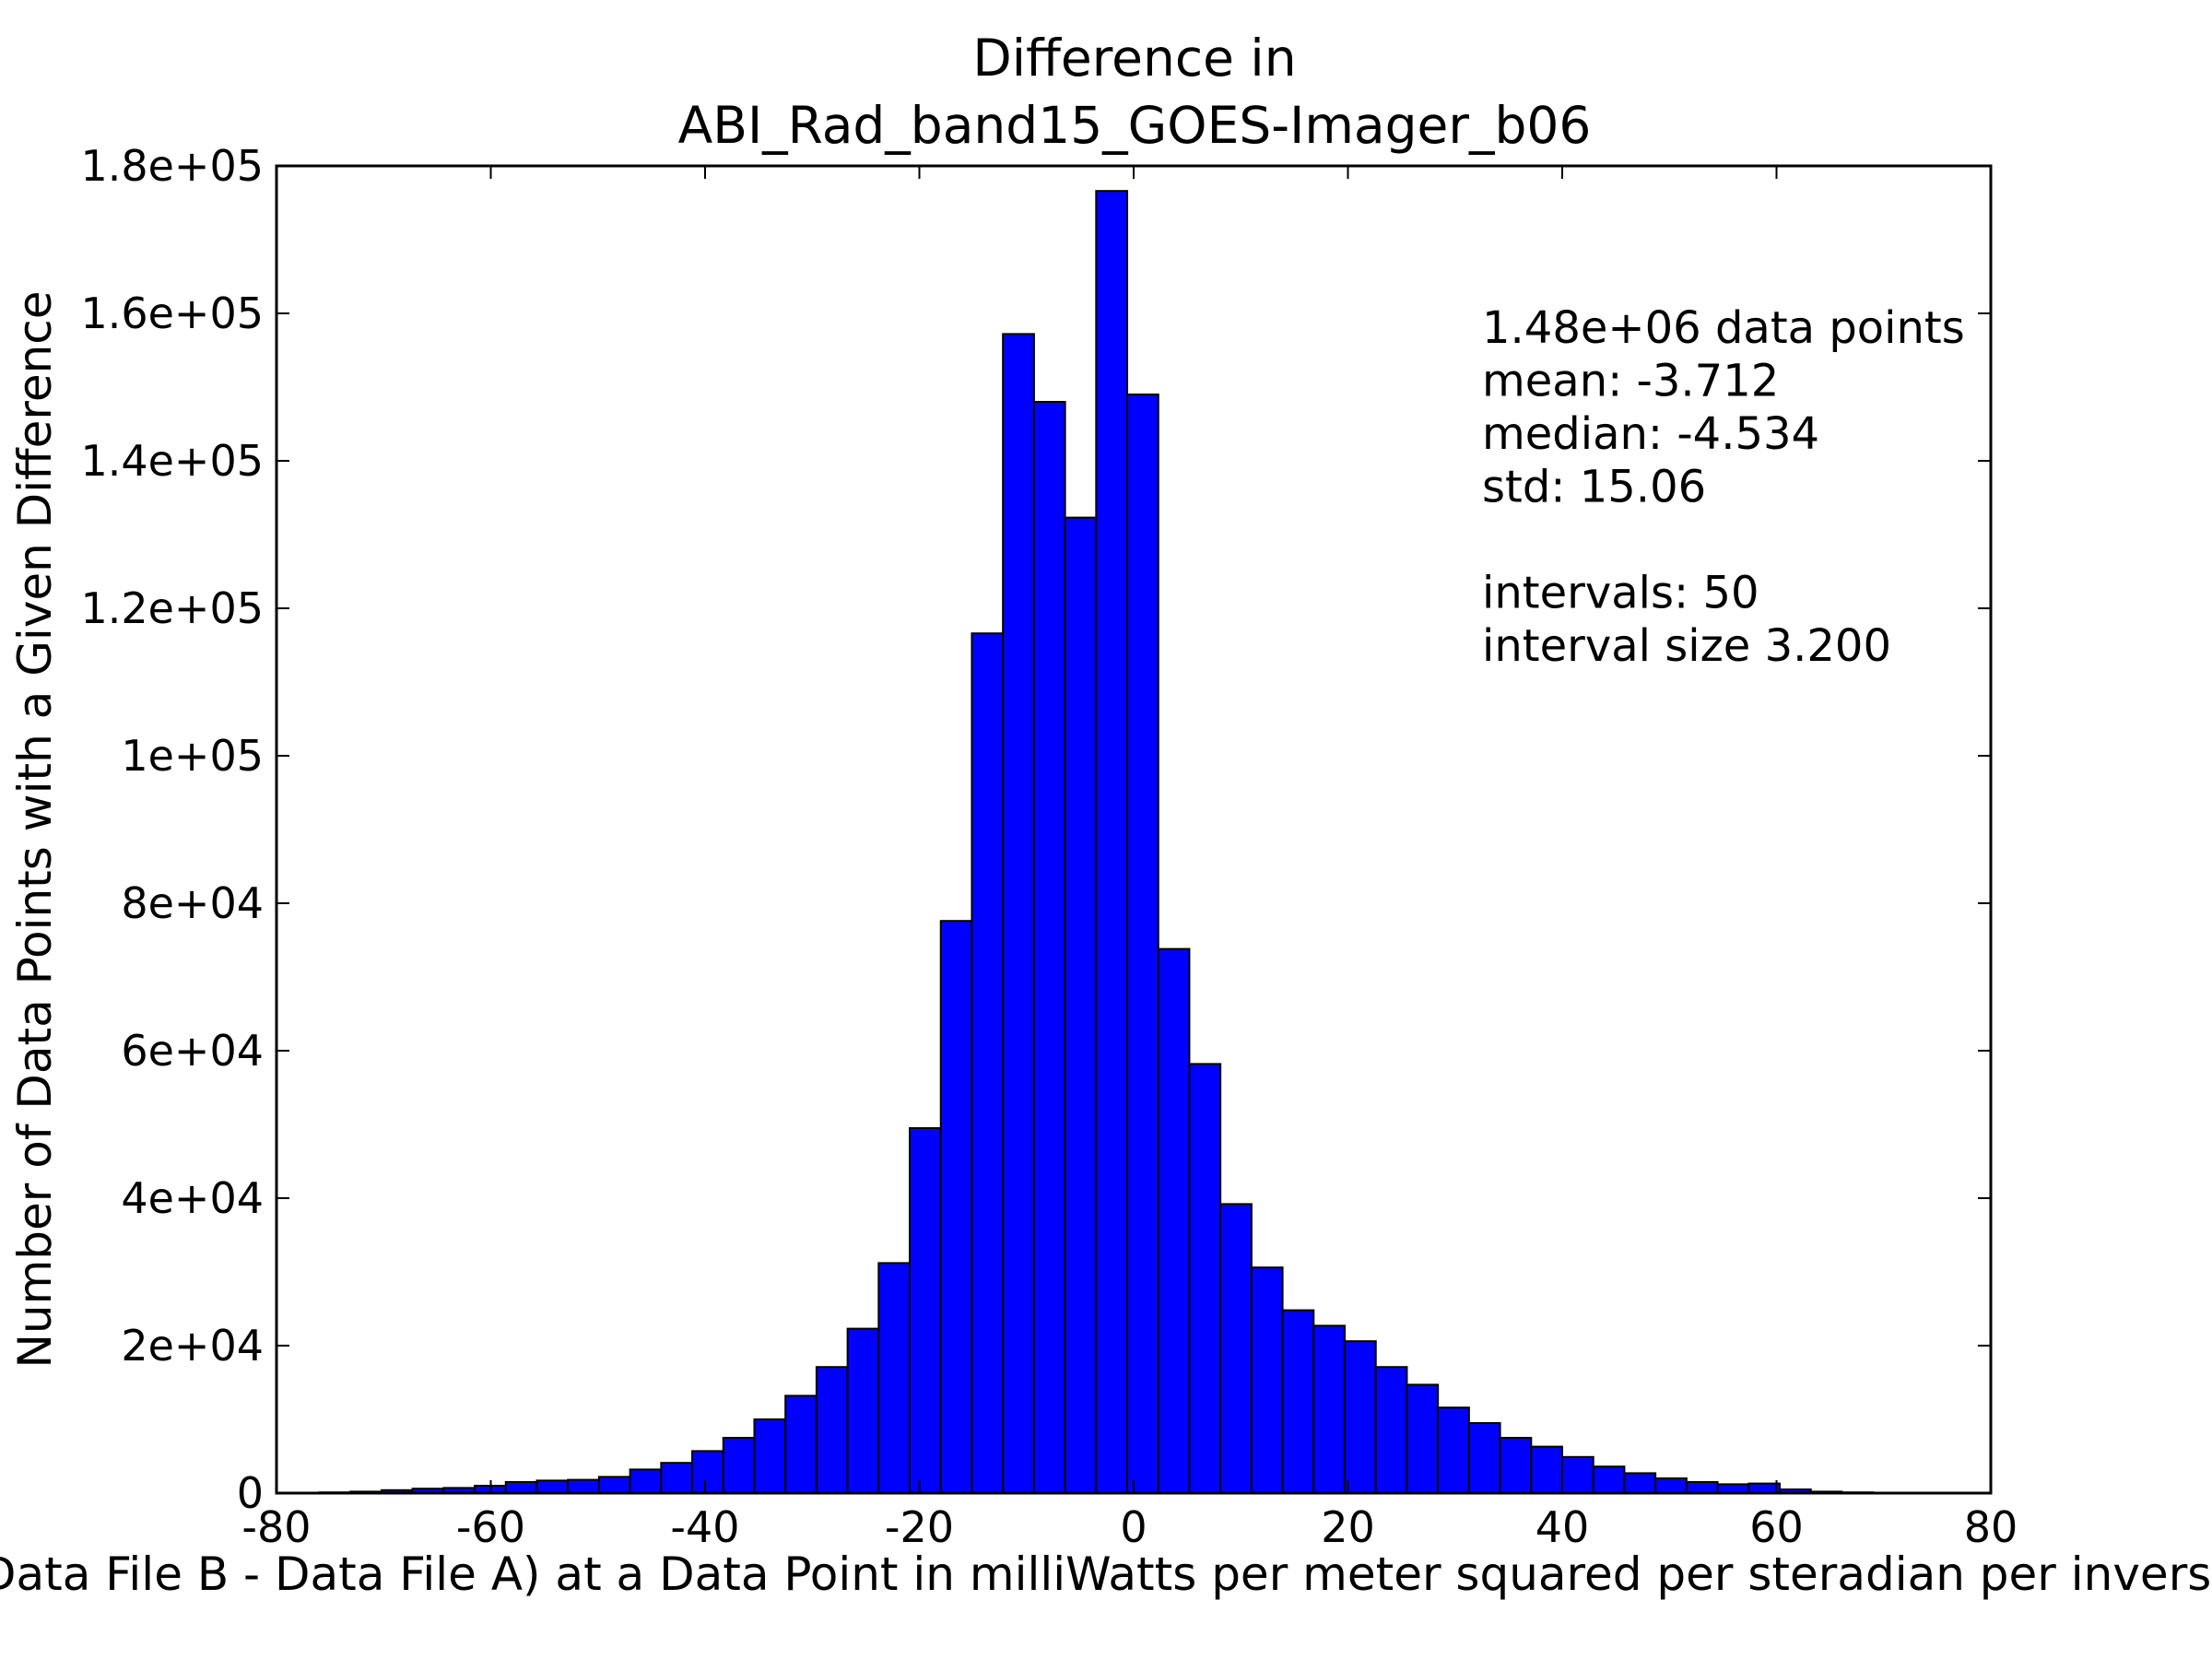 Image resolution: width=2212 pixels, height=1659 pixels. I want to click on y-tick-label: 1.8e+05, so click(172, 166).